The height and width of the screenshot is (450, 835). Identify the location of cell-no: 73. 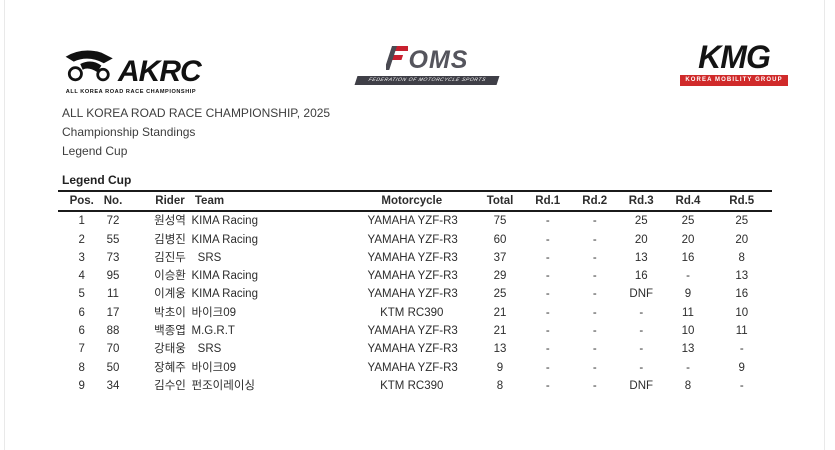
(113, 257).